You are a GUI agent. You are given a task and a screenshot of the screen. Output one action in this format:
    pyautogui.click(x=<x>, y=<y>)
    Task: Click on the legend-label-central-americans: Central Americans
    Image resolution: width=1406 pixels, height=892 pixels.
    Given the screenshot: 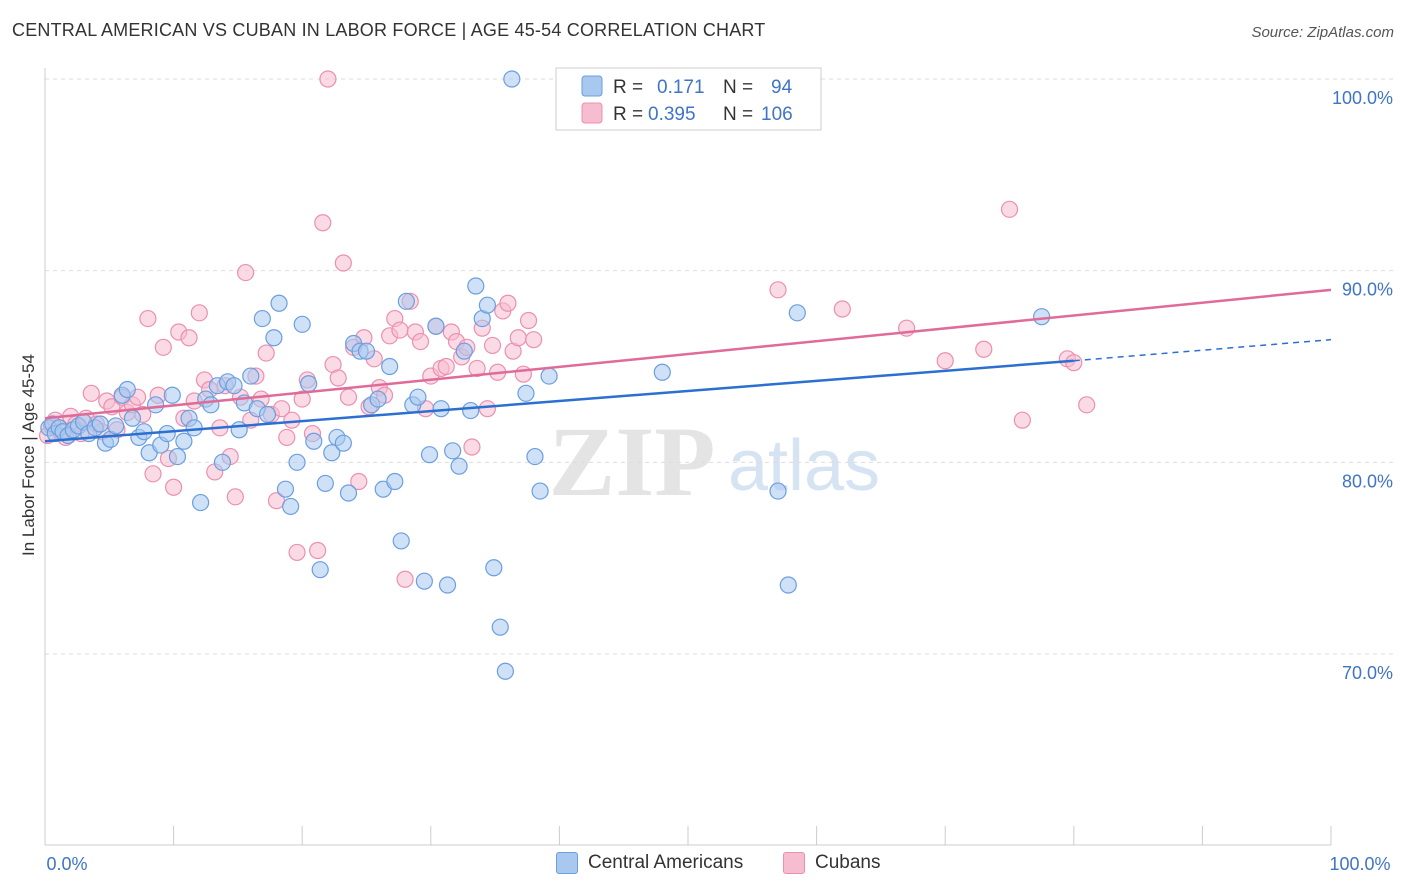 What is the action you would take?
    pyautogui.click(x=666, y=862)
    